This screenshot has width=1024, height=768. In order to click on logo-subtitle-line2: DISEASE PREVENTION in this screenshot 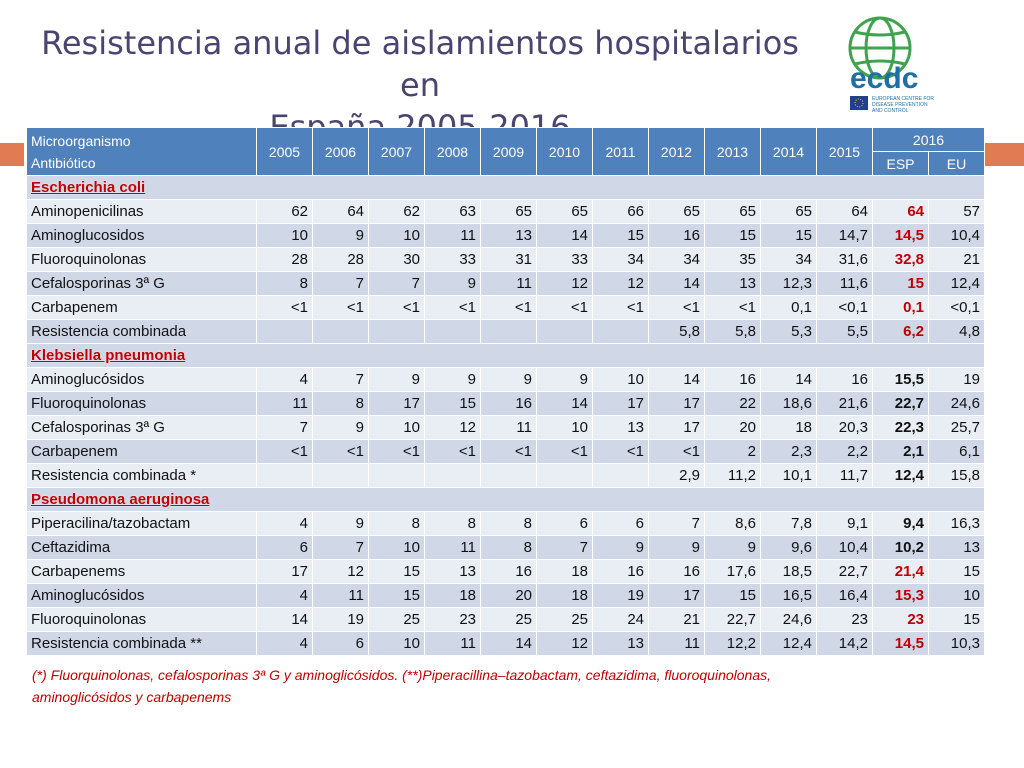, I will do `click(900, 105)`.